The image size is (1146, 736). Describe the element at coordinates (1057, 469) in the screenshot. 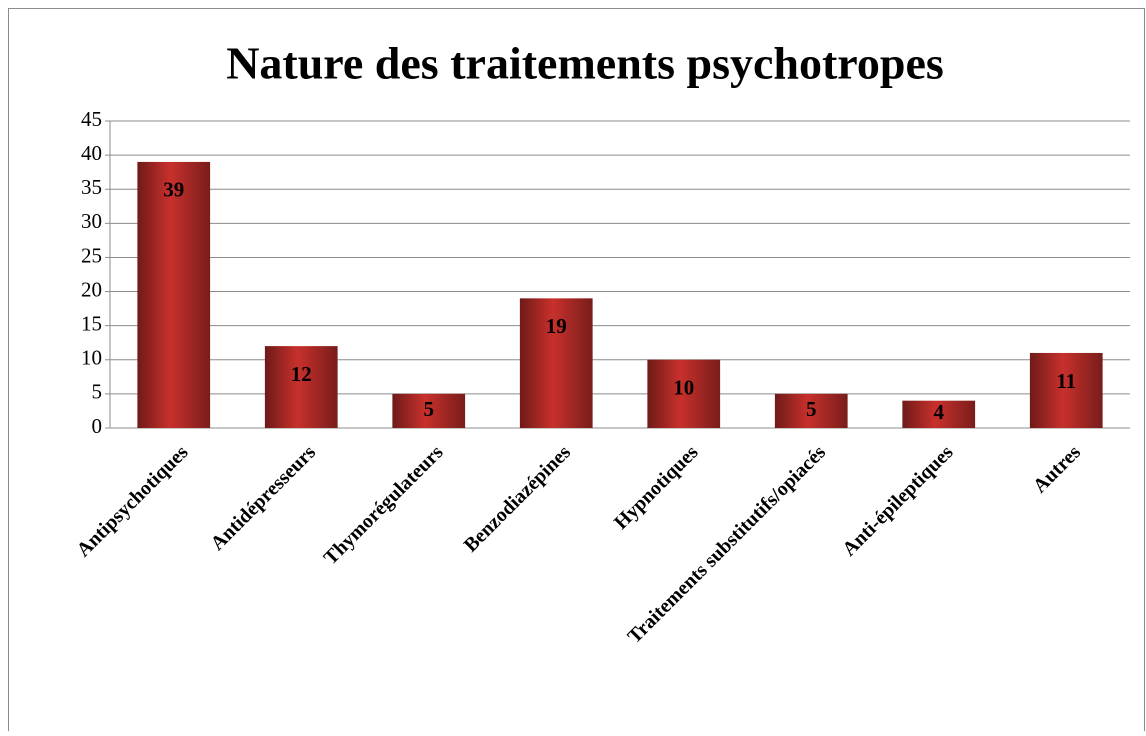

I see `x-tick-label: Autres` at that location.